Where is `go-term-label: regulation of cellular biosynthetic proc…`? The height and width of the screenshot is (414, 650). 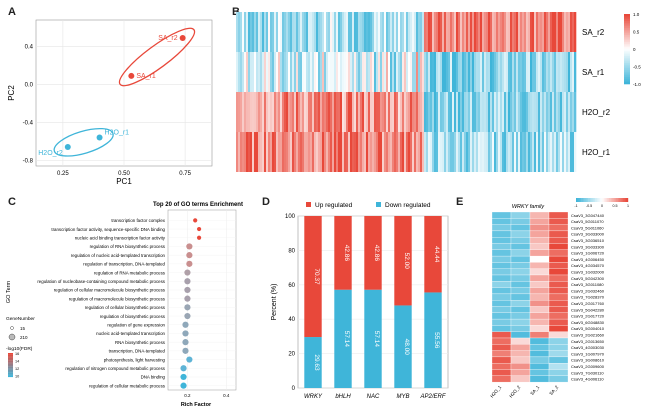
go-term-label: regulation of cellular biosynthetic proc… is located at coordinates (125, 307).